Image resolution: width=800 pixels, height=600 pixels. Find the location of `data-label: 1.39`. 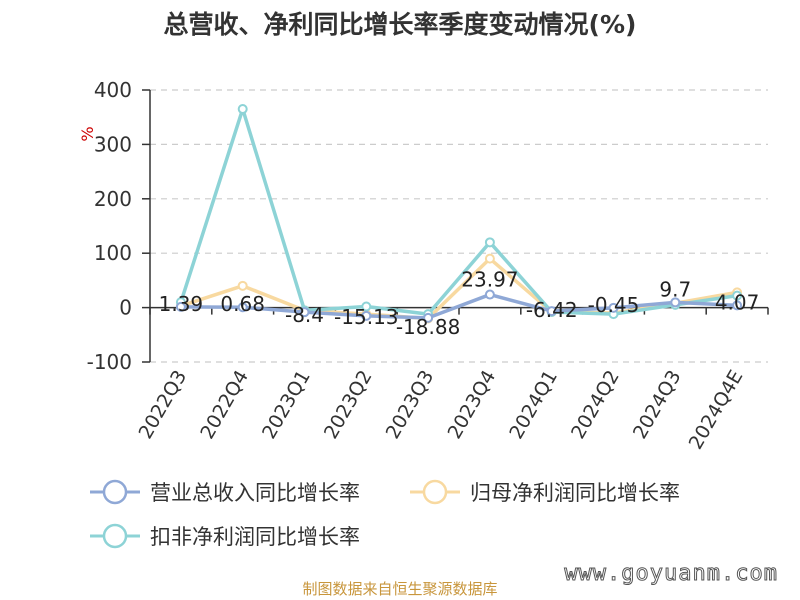

data-label: 1.39 is located at coordinates (181, 304).